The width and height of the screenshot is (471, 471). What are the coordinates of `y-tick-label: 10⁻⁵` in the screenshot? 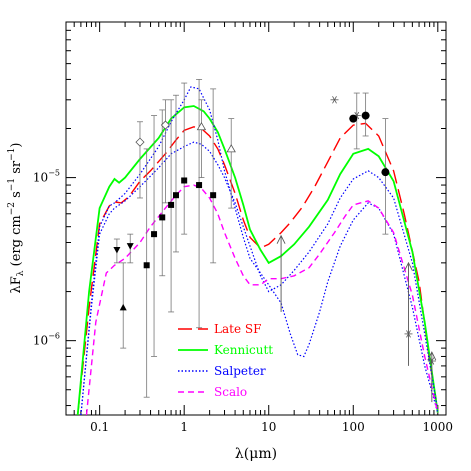 It's located at (46, 177).